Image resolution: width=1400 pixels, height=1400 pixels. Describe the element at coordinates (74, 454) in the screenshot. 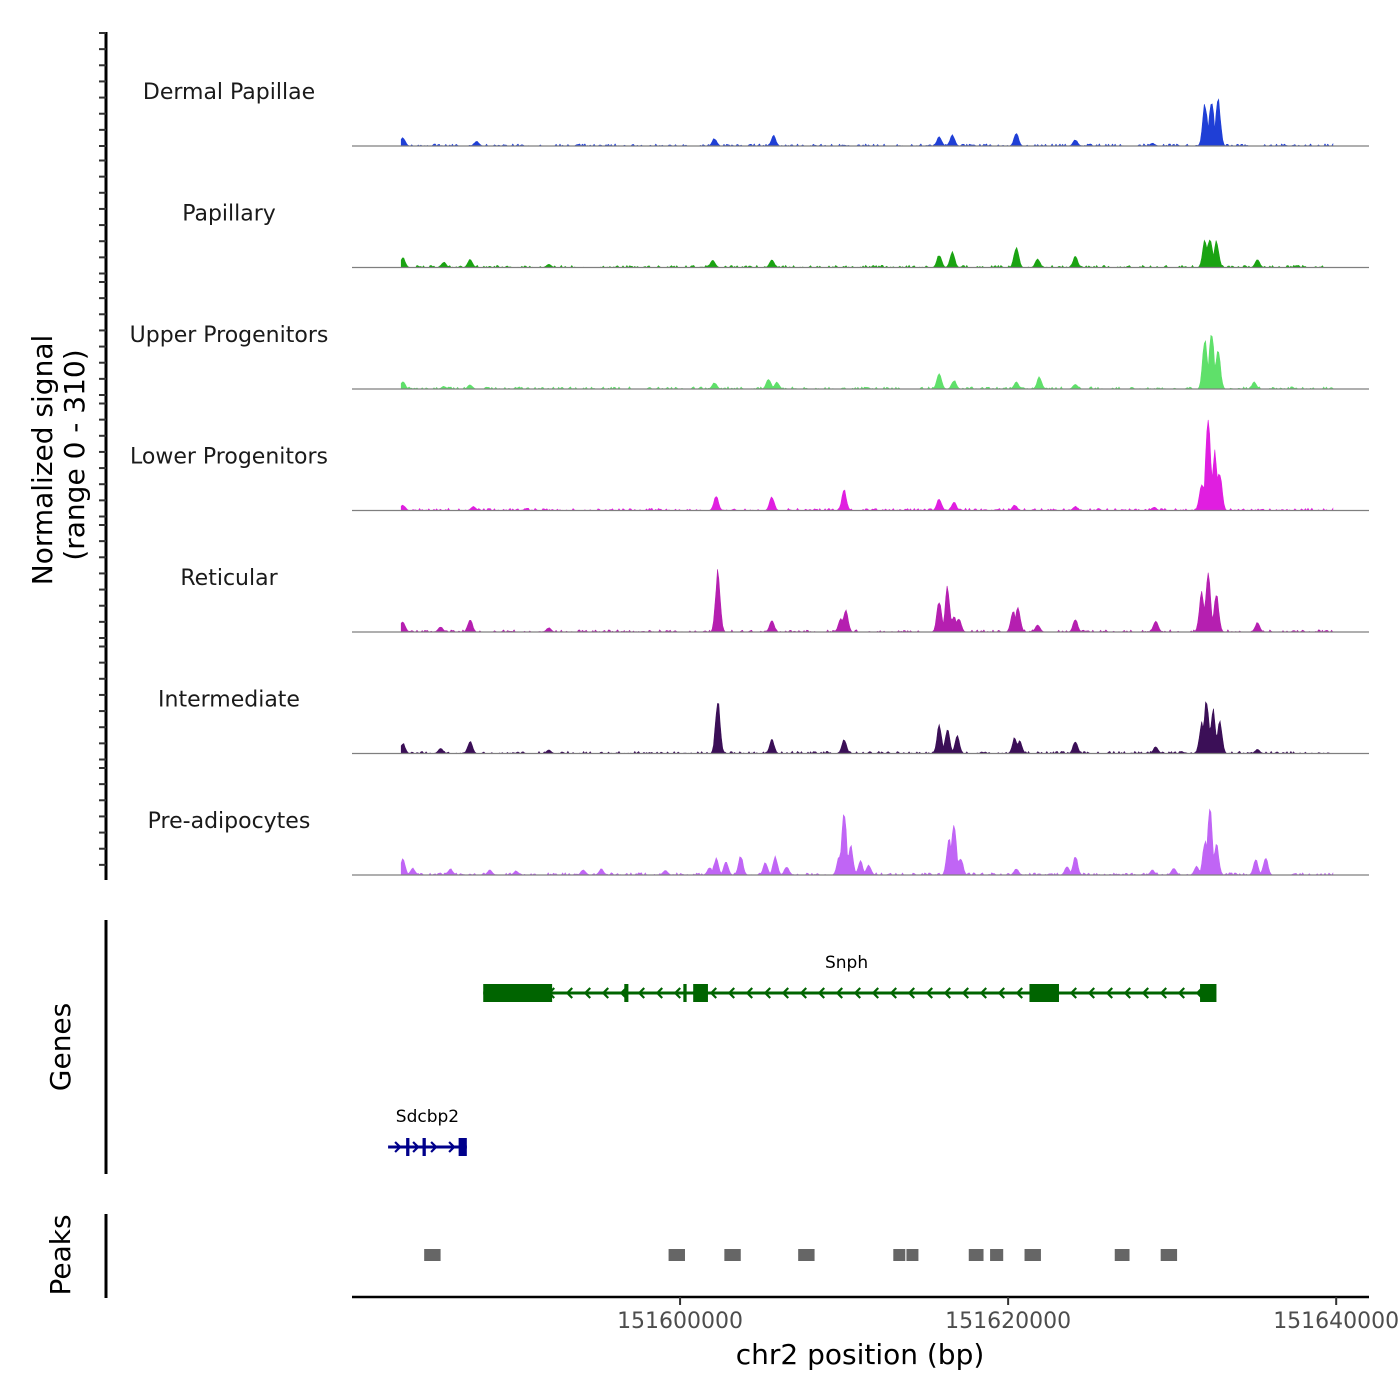

I see `y-axis-title-line2: (range 0 - 310)` at that location.